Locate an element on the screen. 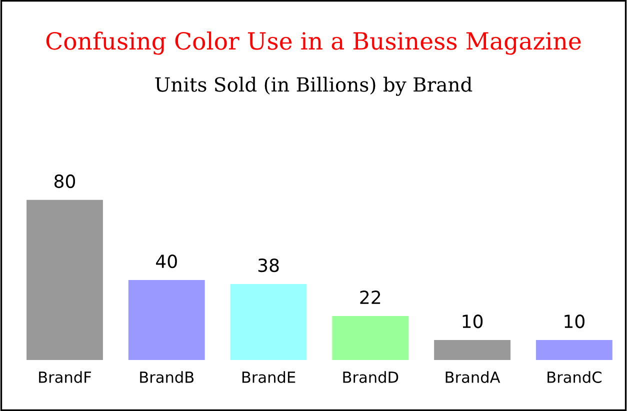 The height and width of the screenshot is (411, 627). data-label: 38 is located at coordinates (268, 265).